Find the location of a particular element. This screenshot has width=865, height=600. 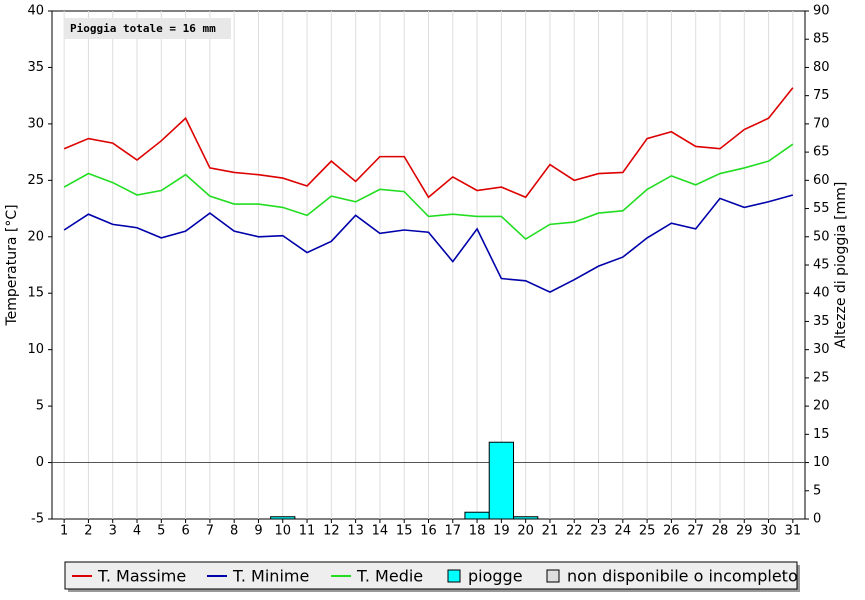

y-tick-label: 20 is located at coordinates (35, 236).